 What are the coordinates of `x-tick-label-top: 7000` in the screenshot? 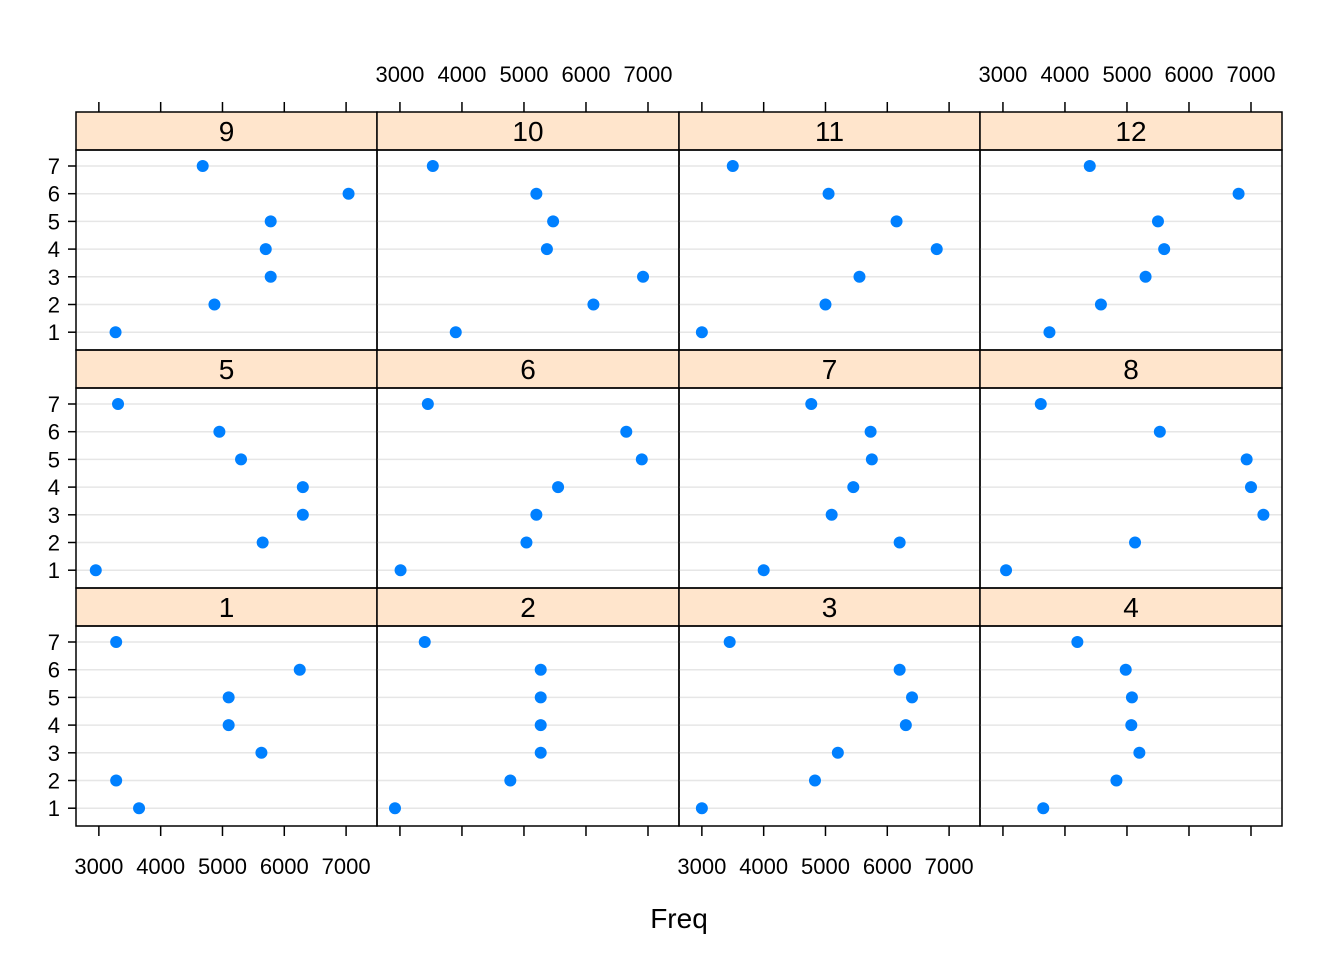 It's located at (648, 74).